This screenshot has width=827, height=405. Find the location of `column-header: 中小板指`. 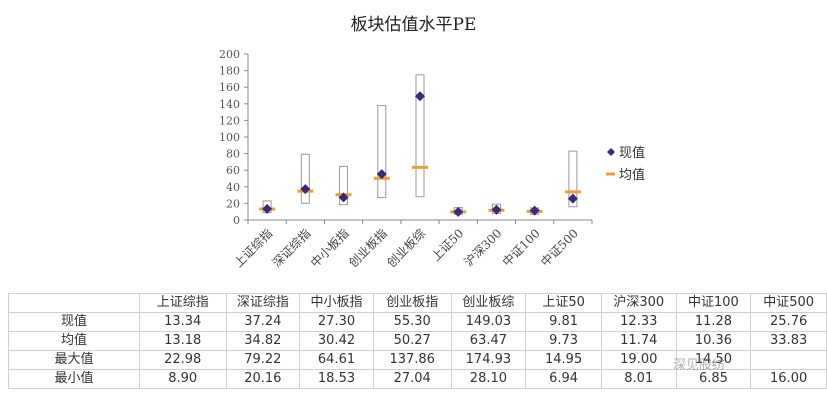

column-header: 中小板指 is located at coordinates (336, 303).